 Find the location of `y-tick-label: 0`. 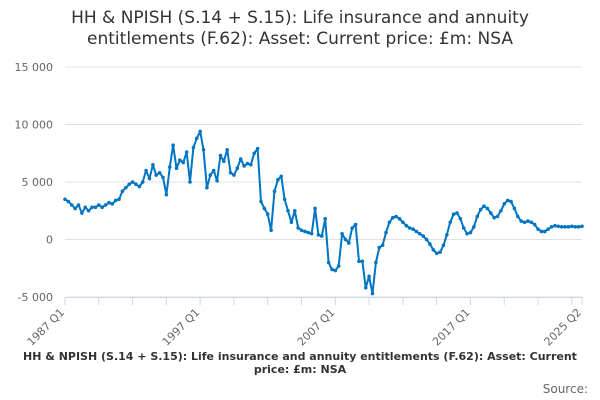

y-tick-label: 0 is located at coordinates (49, 240).